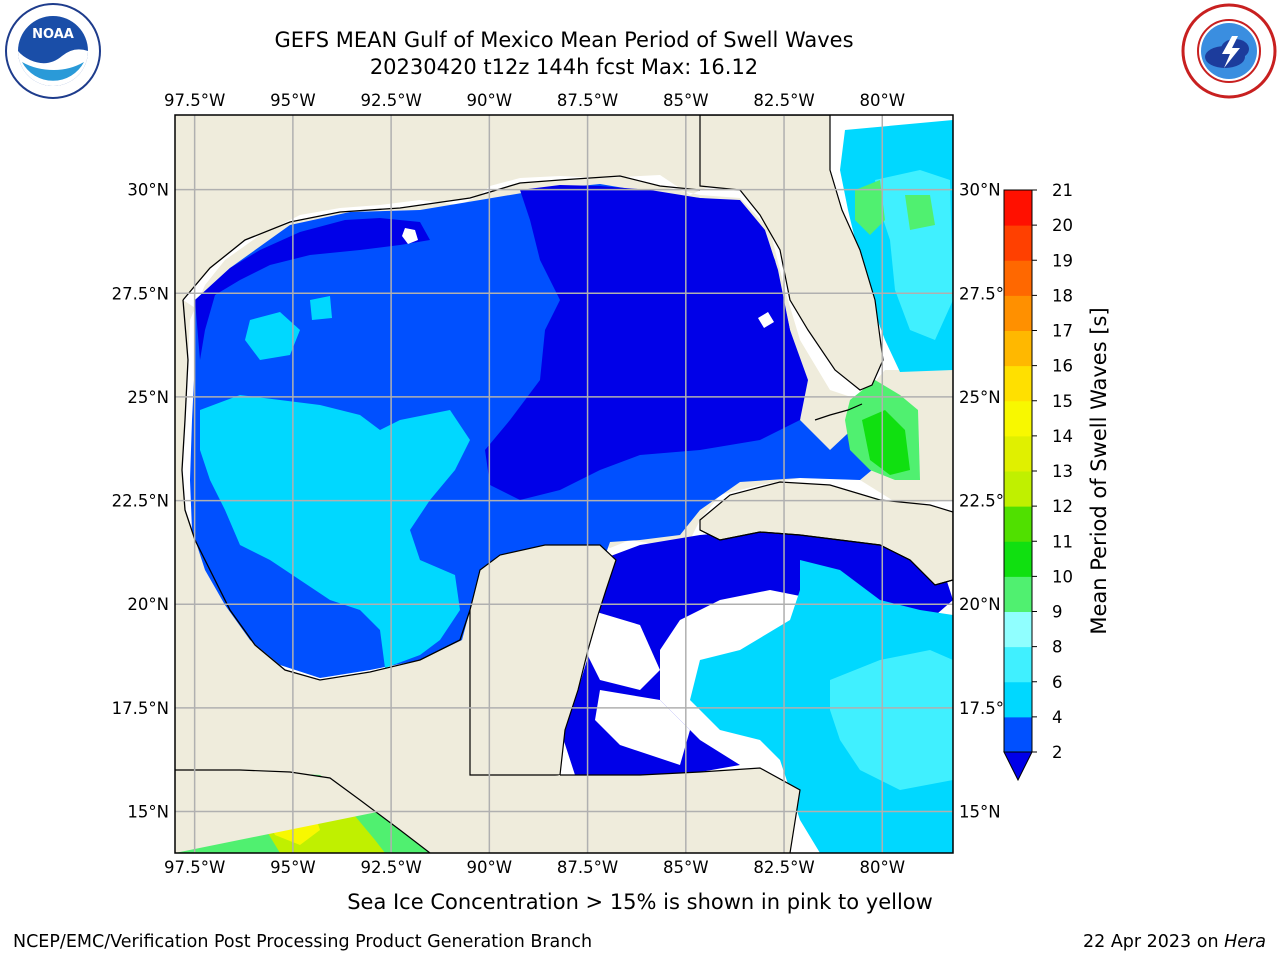 Image resolution: width=1280 pixels, height=960 pixels. I want to click on x-tick-top-7: 80°W, so click(882, 100).